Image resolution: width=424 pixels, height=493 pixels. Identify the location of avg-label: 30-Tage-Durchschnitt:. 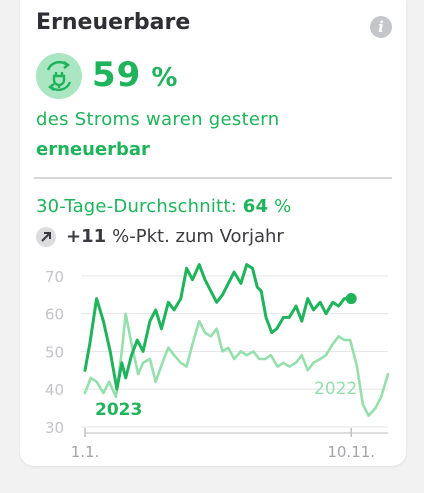
(136, 206).